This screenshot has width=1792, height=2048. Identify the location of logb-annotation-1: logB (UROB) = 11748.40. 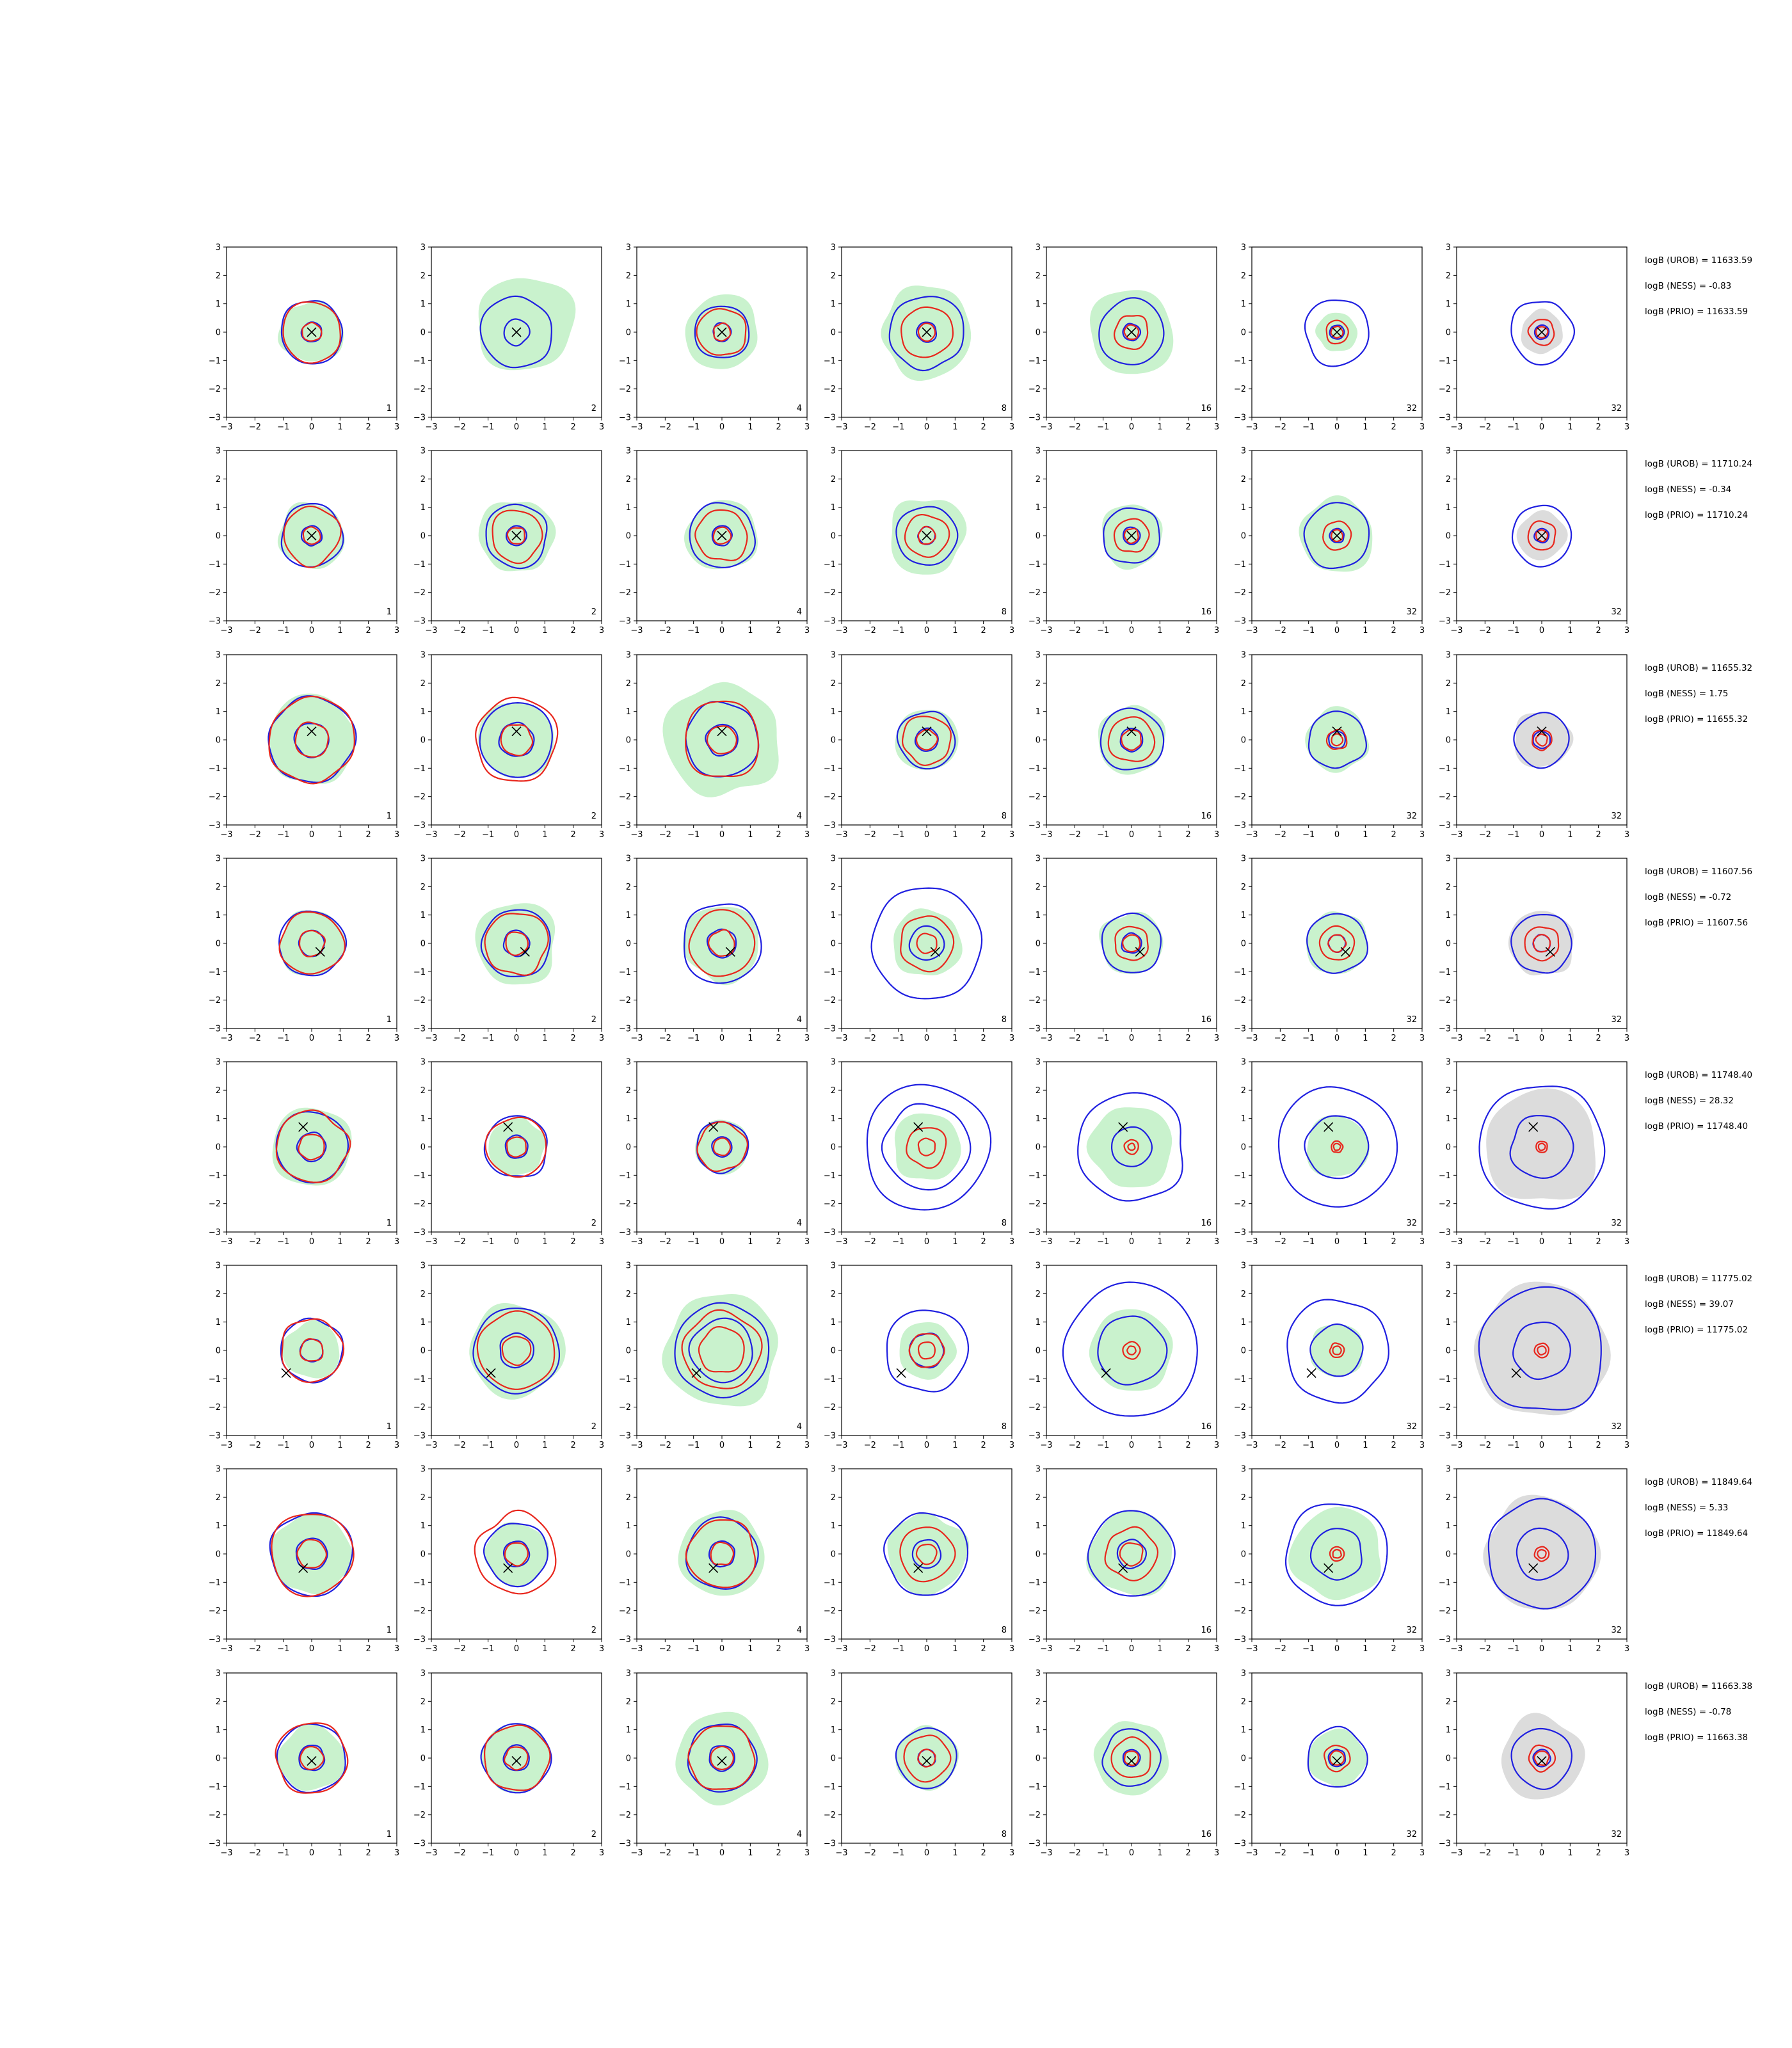
(1698, 1075).